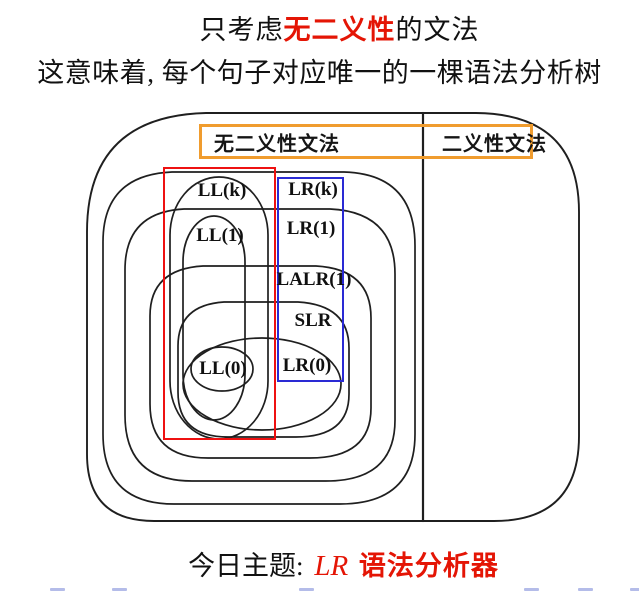 This screenshot has width=639, height=592. Describe the element at coordinates (214, 318) in the screenshot. I see `ll-1-set-curve` at that location.